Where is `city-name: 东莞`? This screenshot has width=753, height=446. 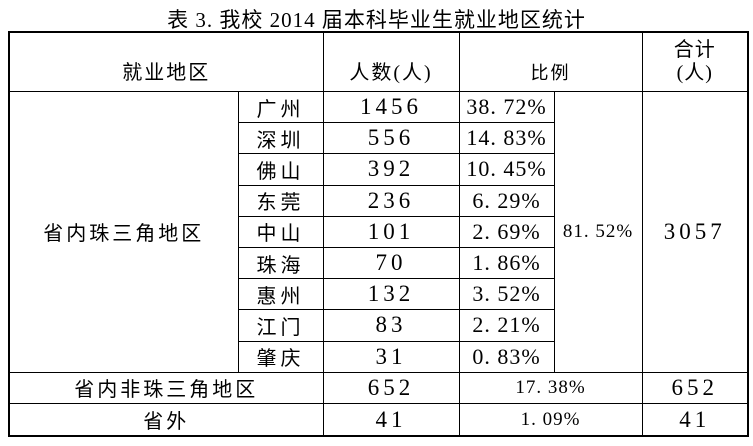
city-name: 东莞 is located at coordinates (280, 200).